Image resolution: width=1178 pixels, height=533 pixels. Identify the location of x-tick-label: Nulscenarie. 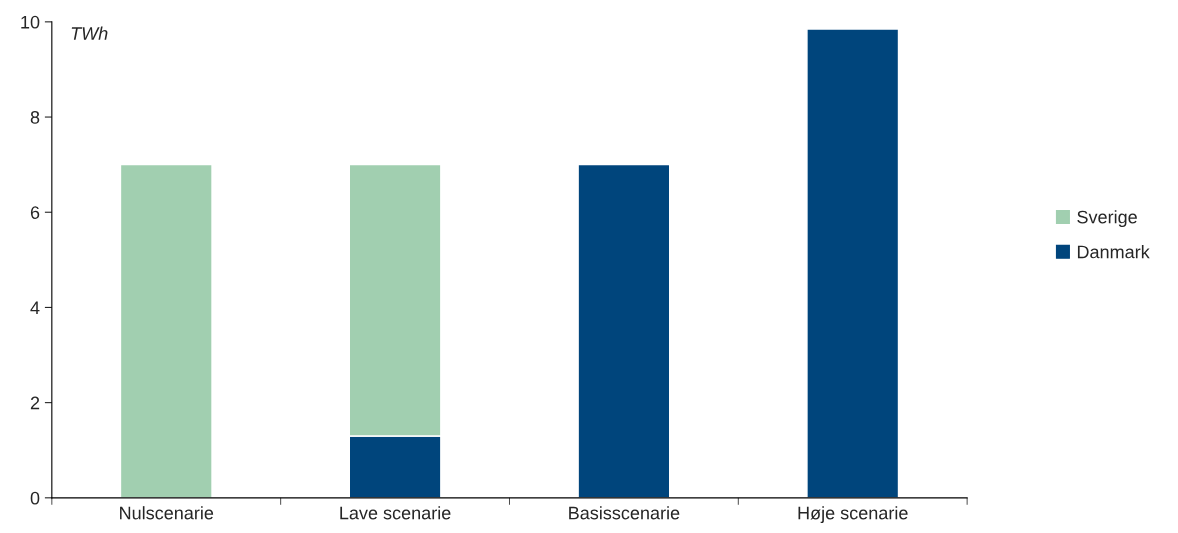
(167, 513).